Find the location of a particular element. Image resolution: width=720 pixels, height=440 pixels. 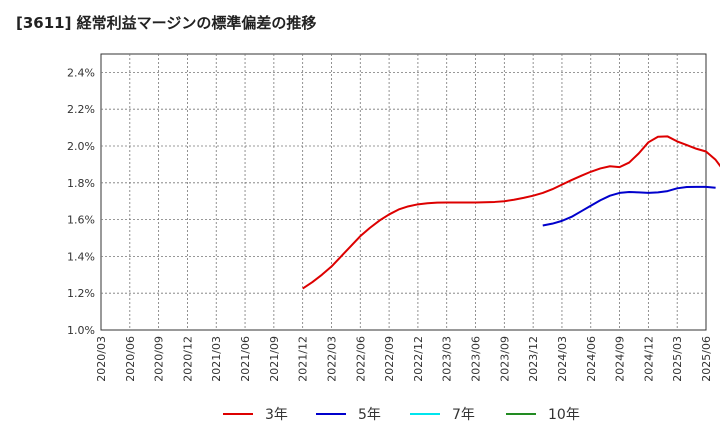

y-tick-label: 2.2% is located at coordinates (81, 109).